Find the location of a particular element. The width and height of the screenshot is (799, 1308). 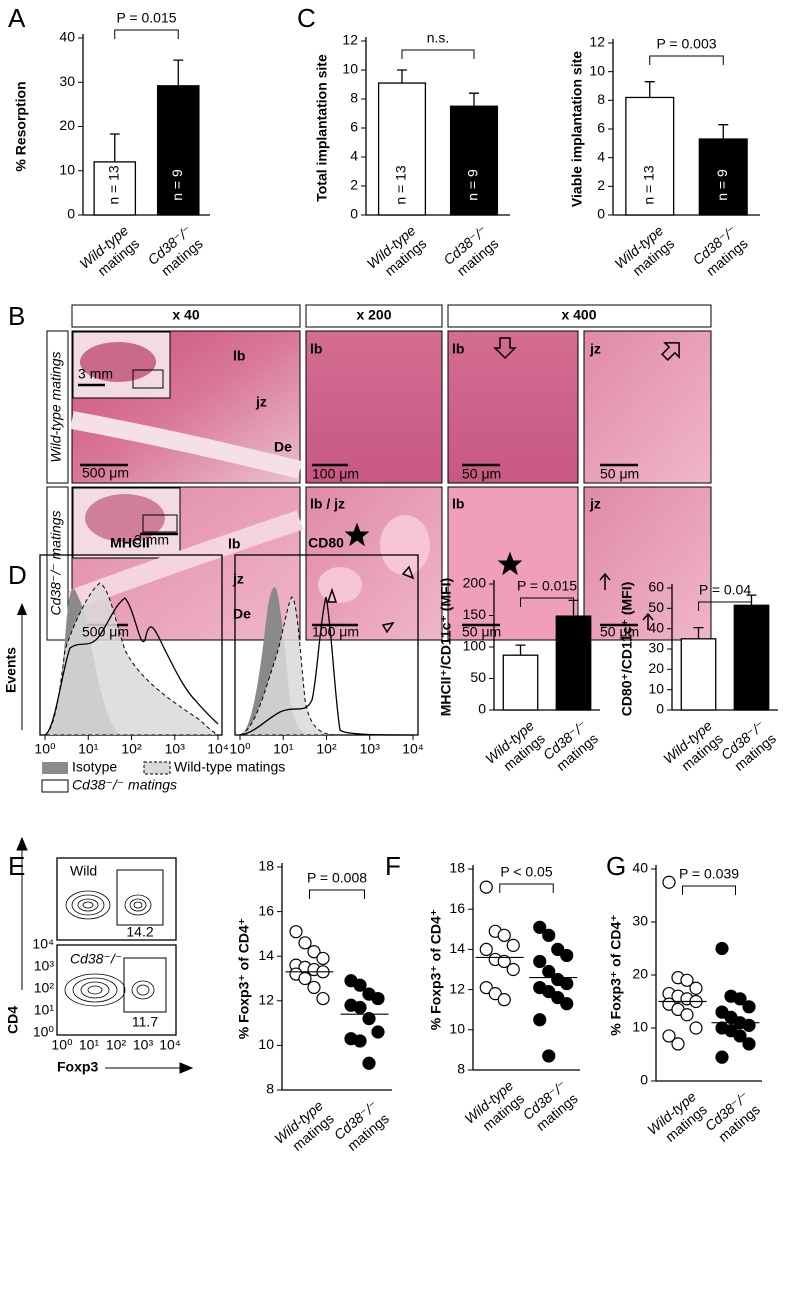

sample-label: Cd38⁻/⁻ is located at coordinates (96, 959).